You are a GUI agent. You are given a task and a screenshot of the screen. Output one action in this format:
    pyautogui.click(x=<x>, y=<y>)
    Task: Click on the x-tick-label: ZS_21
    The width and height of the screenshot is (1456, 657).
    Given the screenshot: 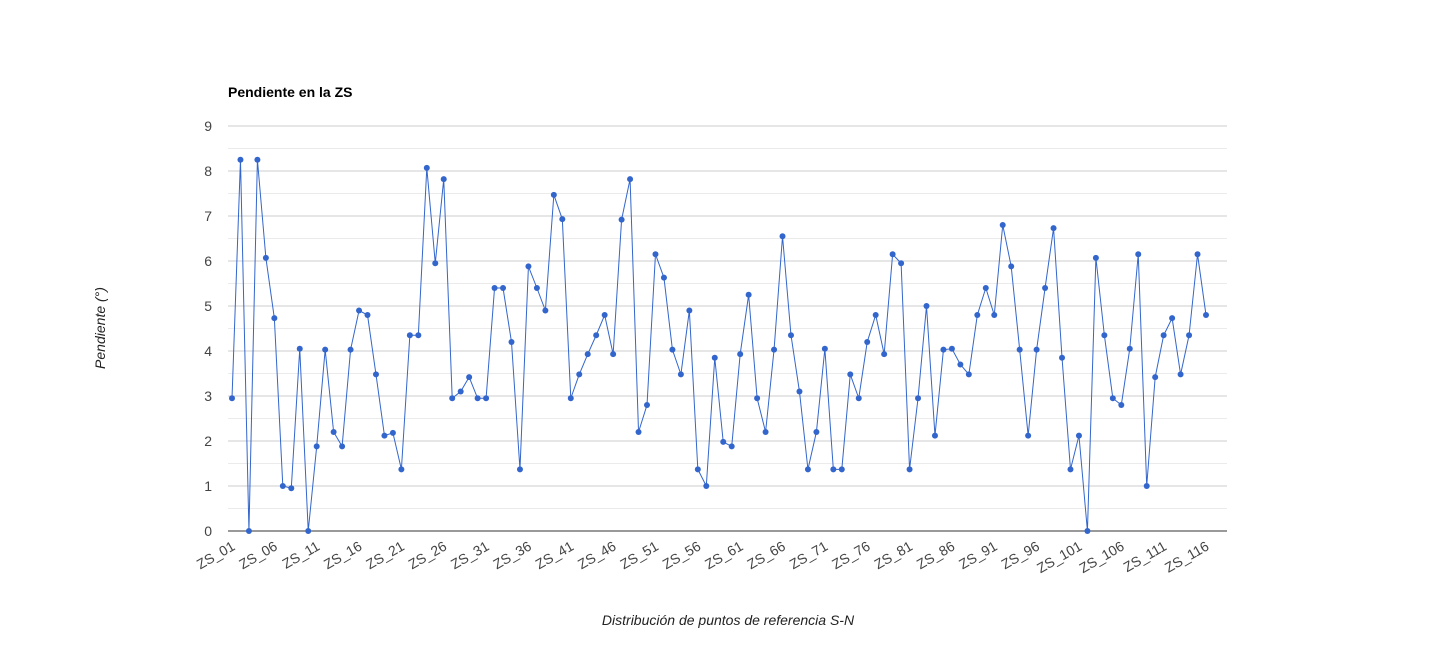 What is the action you would take?
    pyautogui.click(x=385, y=555)
    